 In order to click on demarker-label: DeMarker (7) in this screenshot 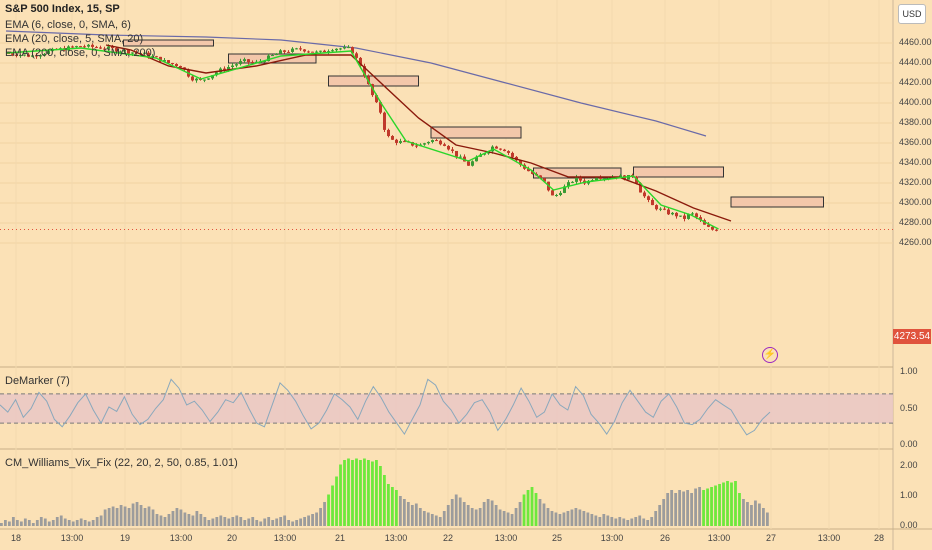, I will do `click(37, 381)`.